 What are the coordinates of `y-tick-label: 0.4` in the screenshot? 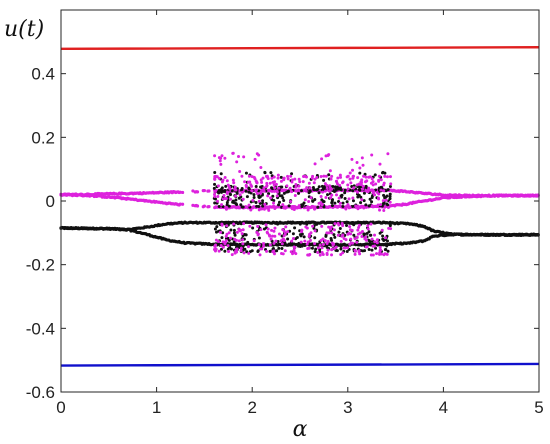 It's located at (43, 74).